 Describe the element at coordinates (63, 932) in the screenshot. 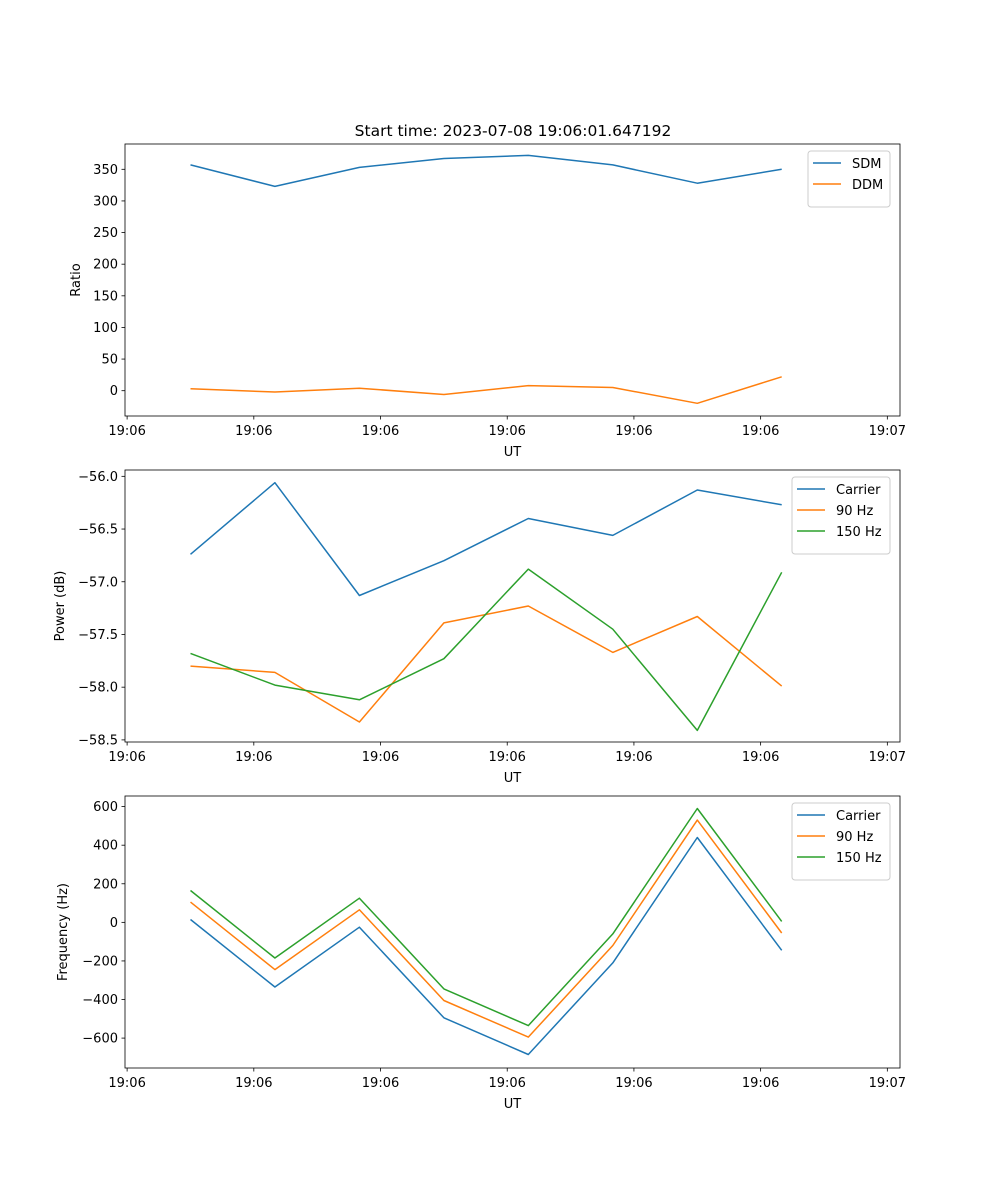

I see `y-axis-label: Frequency (Hz)` at that location.